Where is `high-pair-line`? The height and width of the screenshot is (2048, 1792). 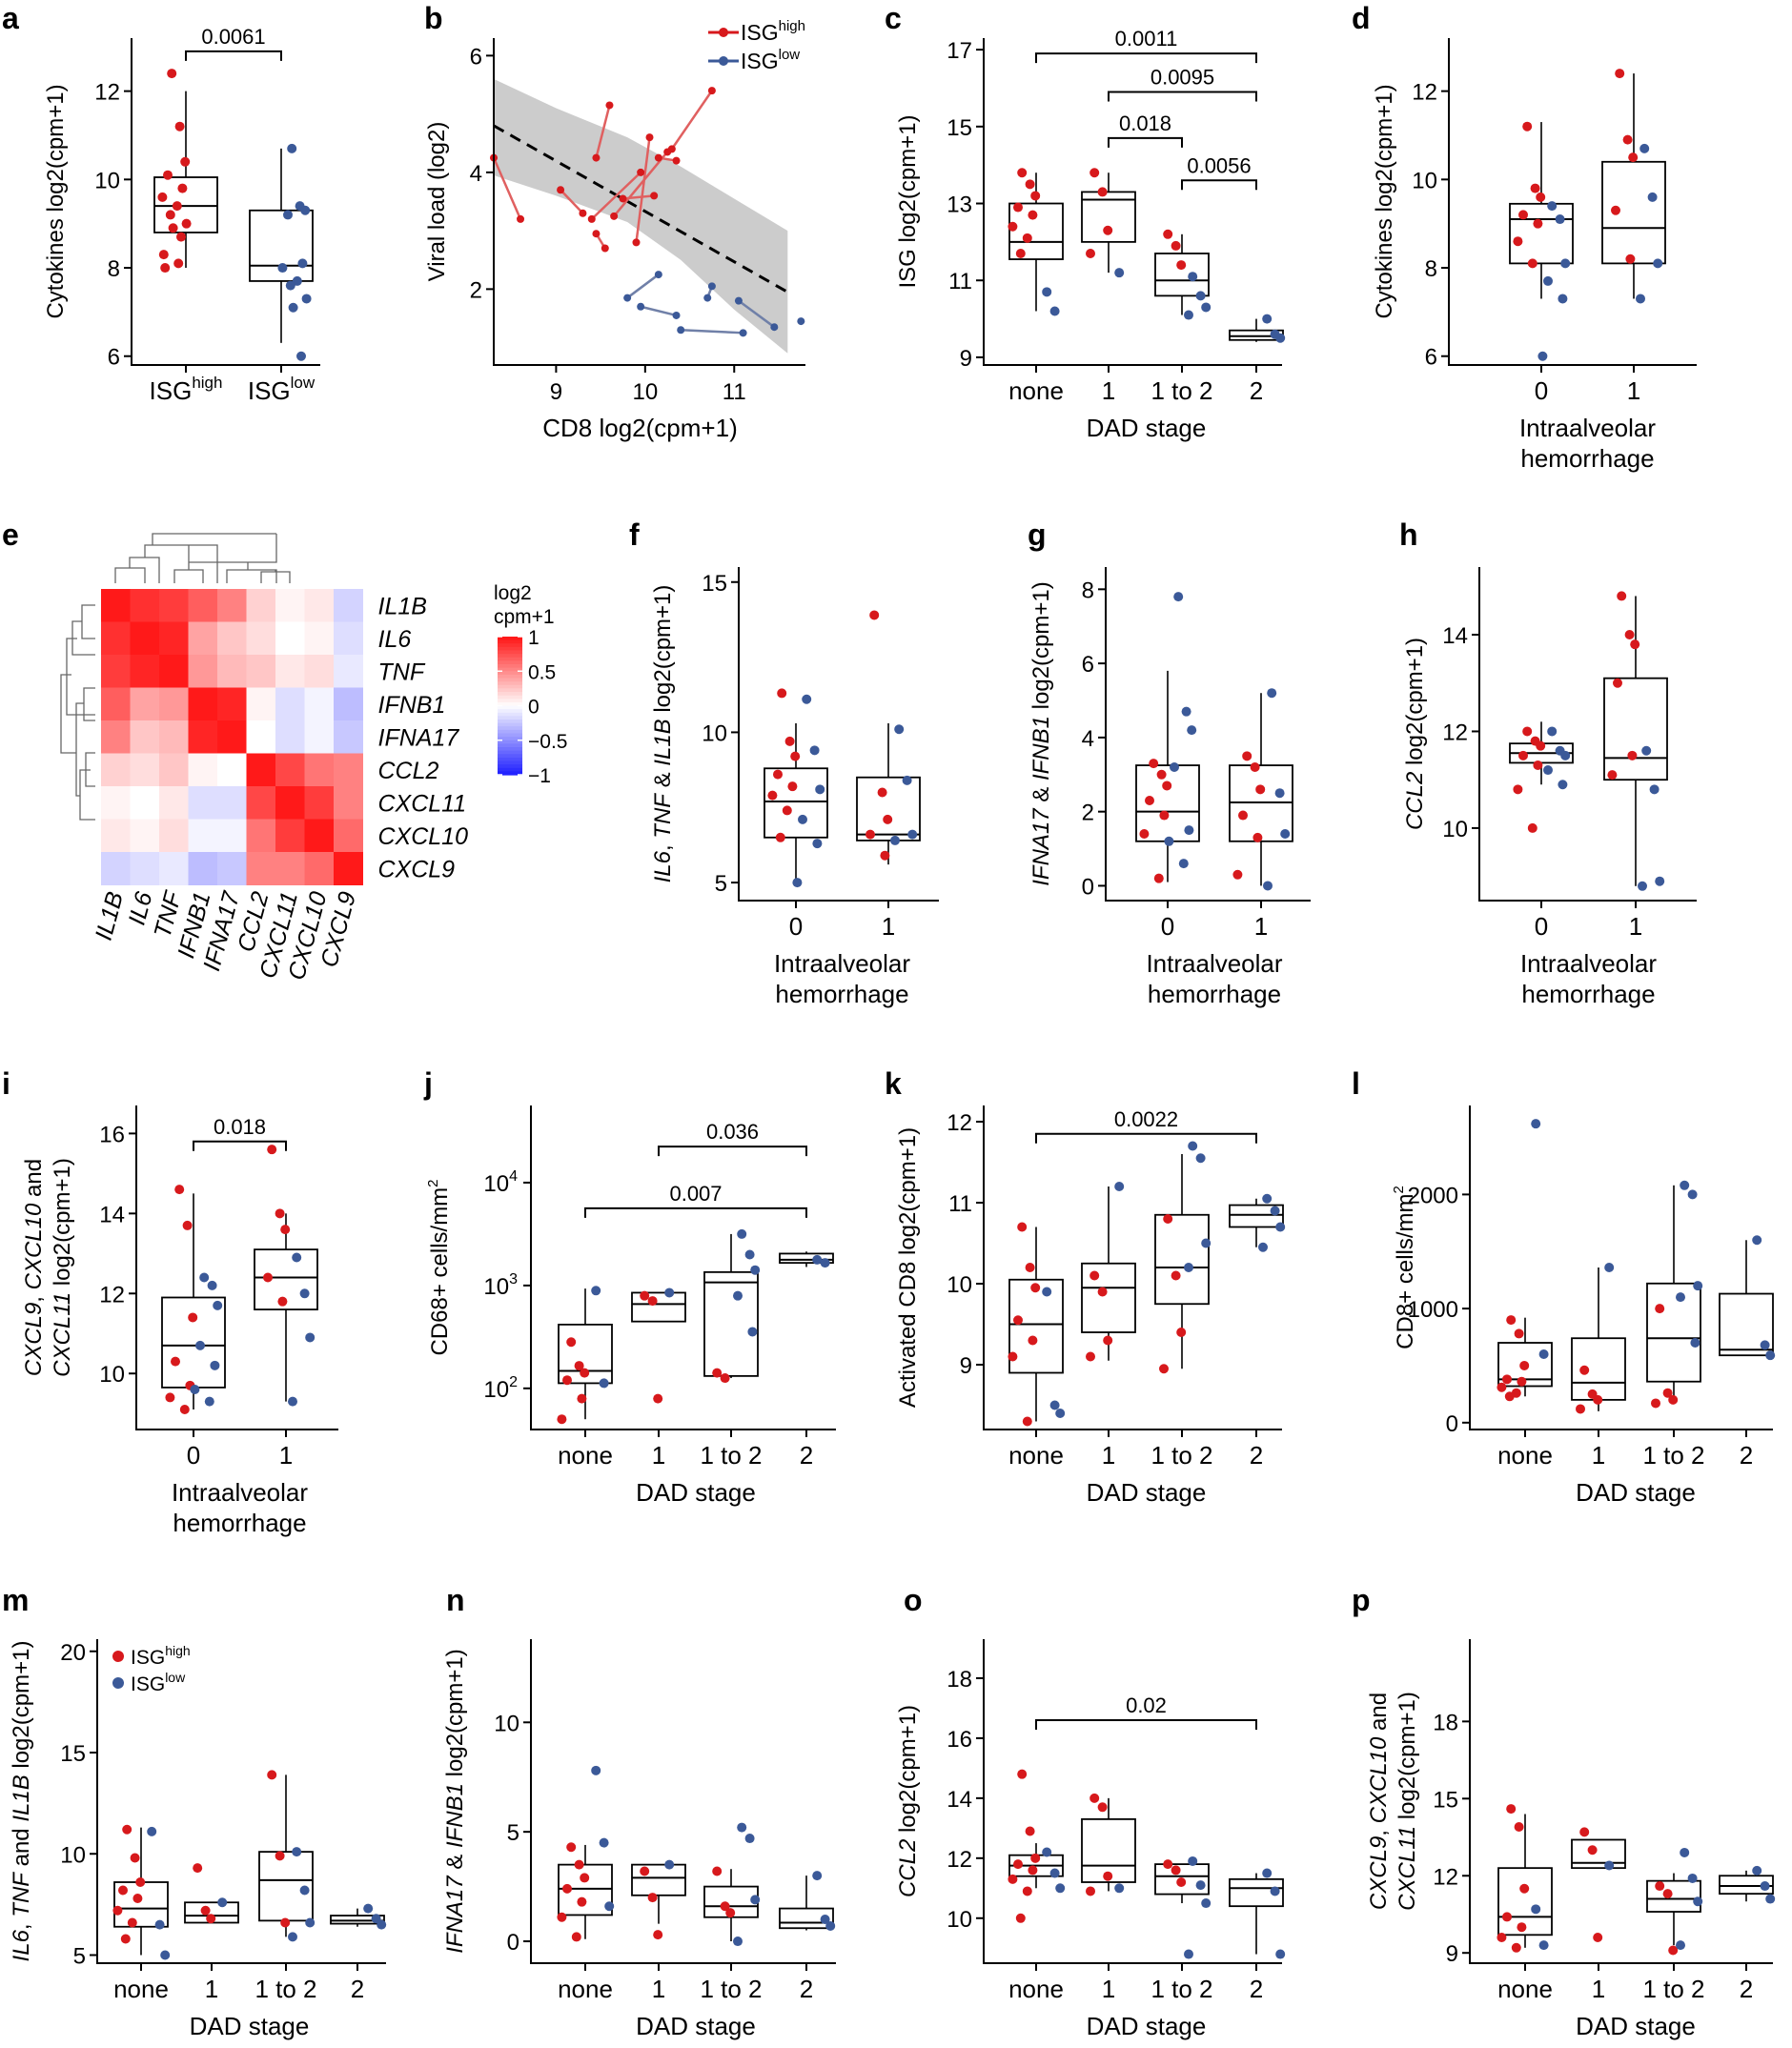
high-pair-line is located at coordinates (572, 201).